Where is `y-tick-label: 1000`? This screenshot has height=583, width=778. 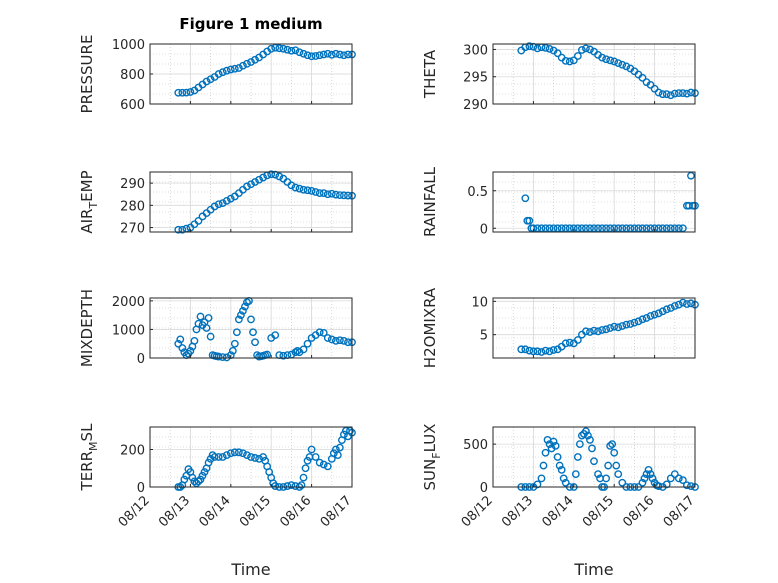 y-tick-label: 1000 is located at coordinates (128, 45).